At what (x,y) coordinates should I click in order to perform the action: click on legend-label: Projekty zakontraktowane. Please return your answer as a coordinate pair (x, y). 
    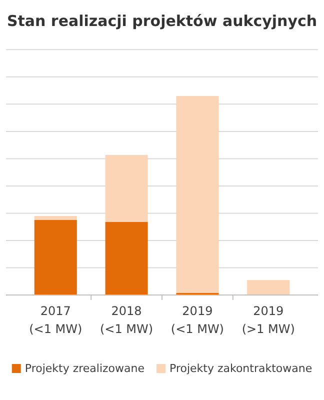
    Looking at the image, I should click on (241, 368).